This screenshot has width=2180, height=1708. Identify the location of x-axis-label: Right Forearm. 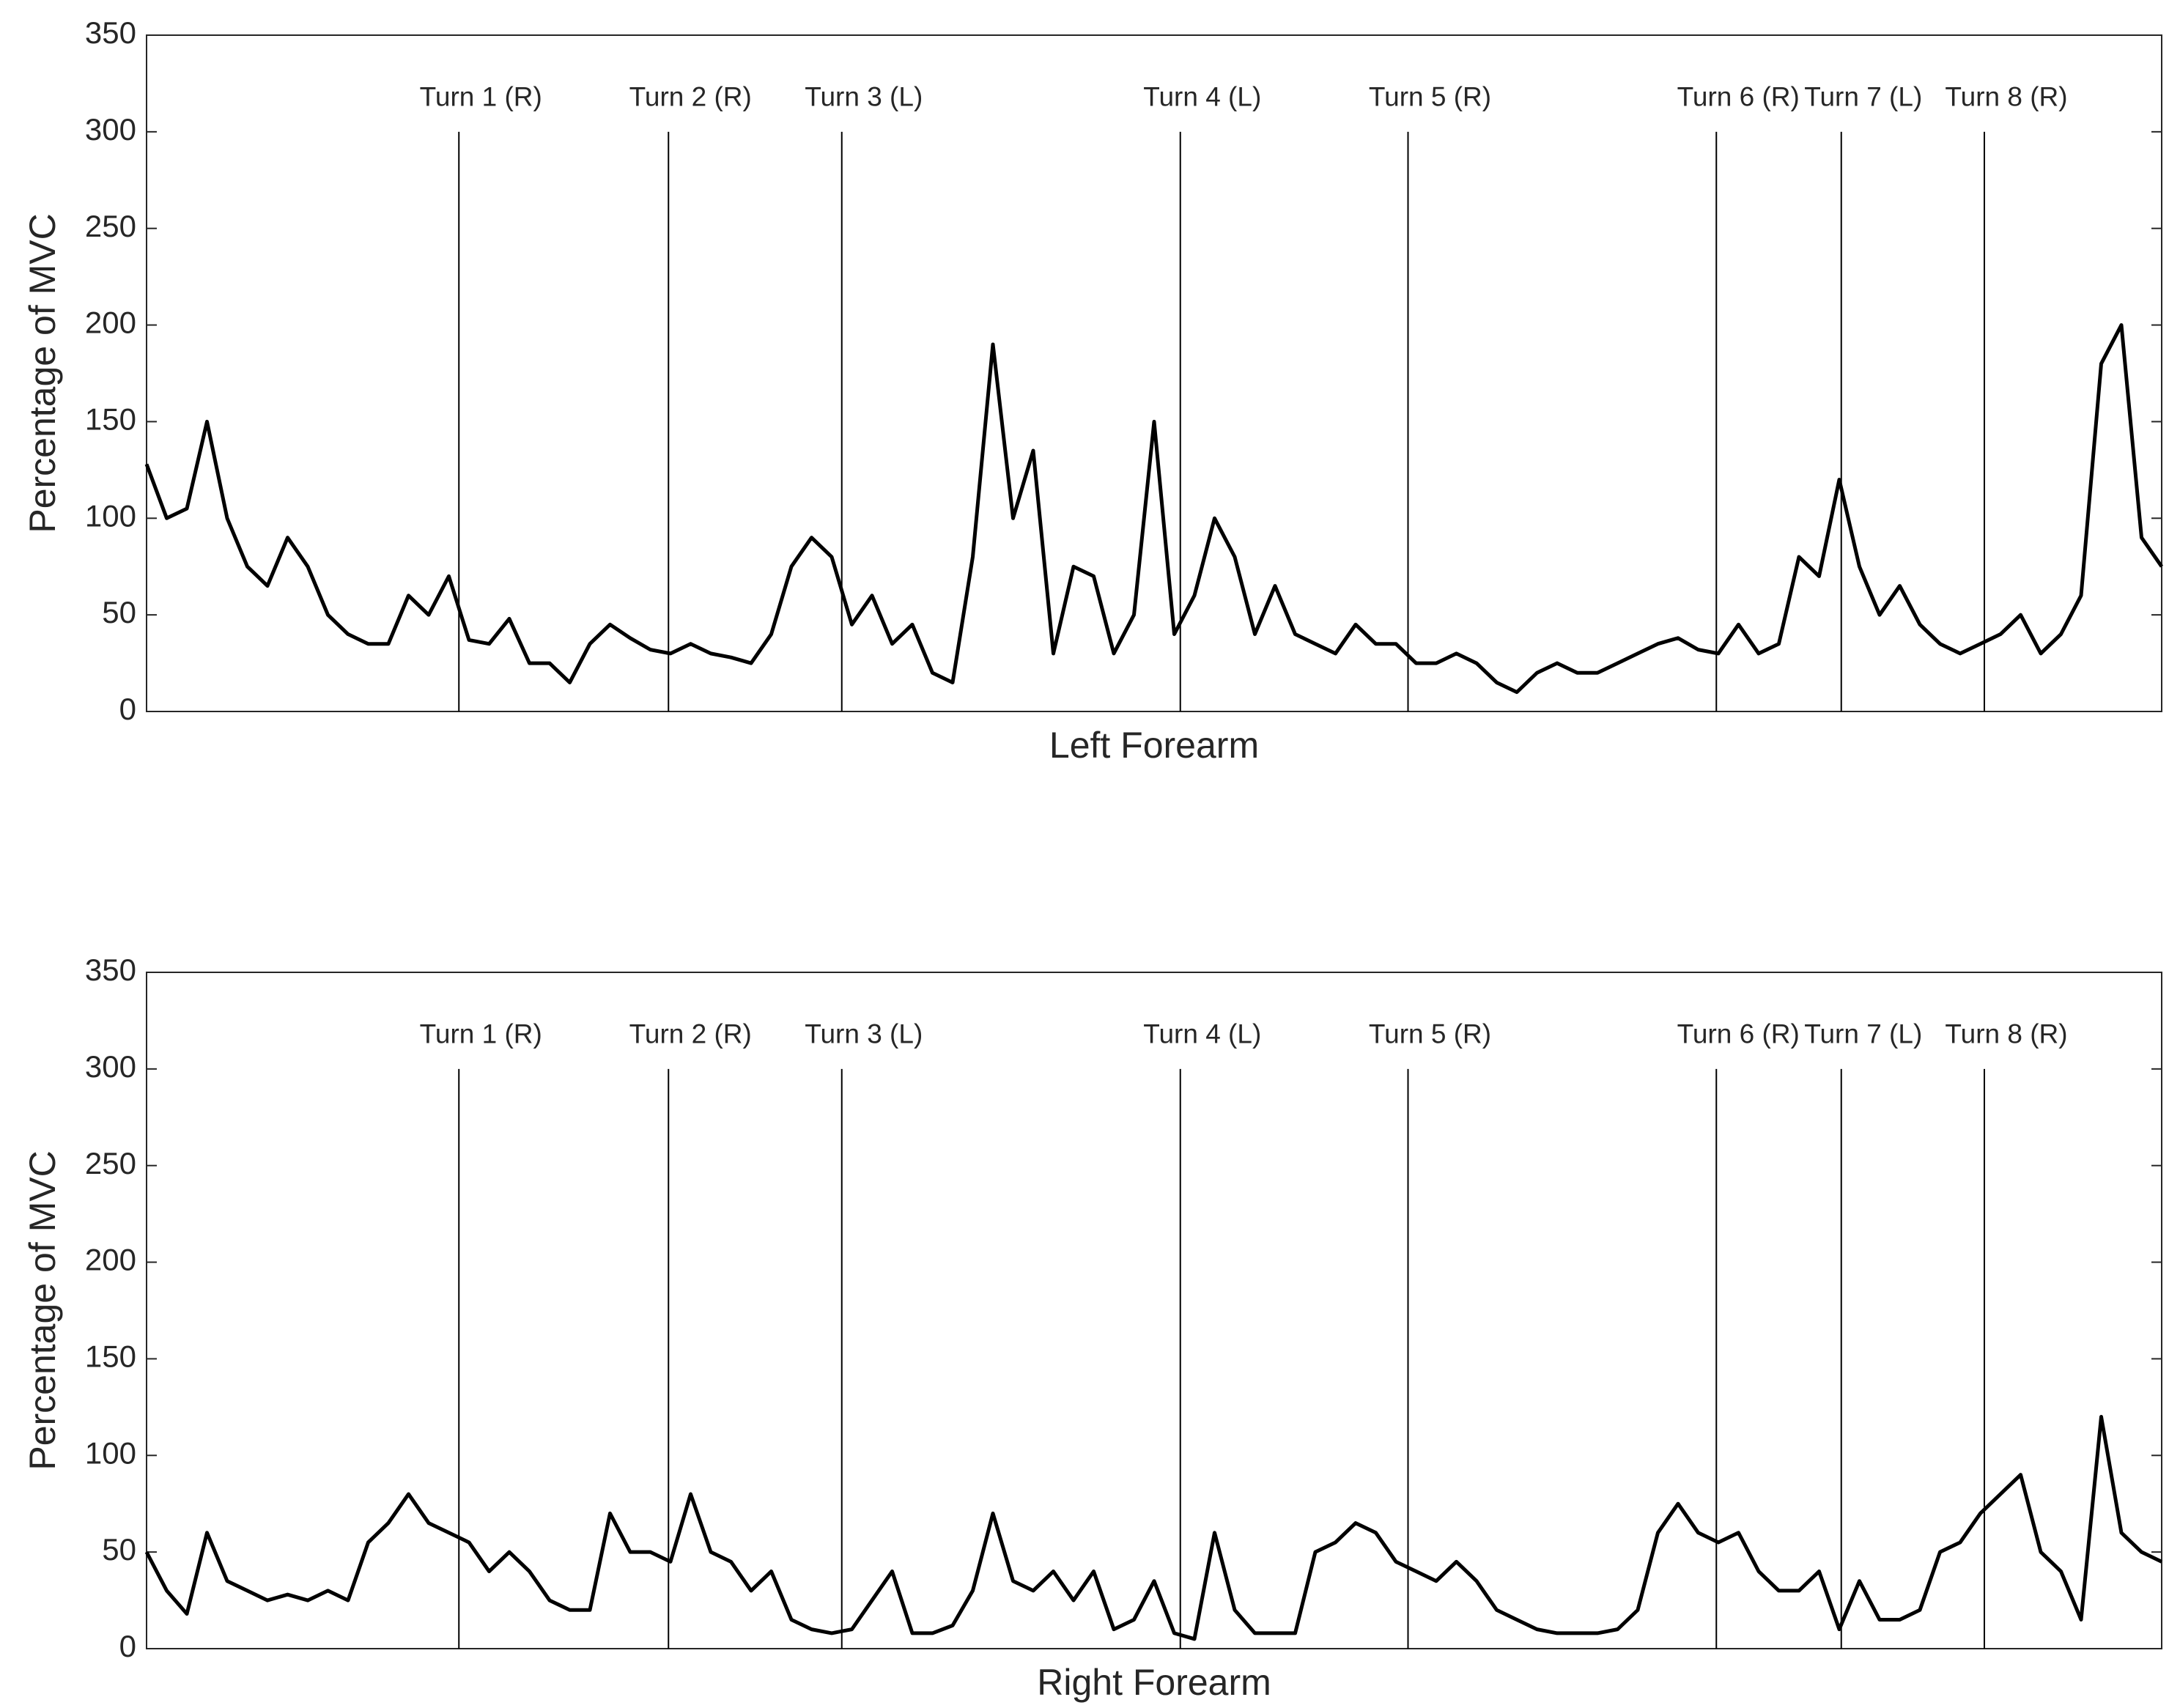
(1154, 1682).